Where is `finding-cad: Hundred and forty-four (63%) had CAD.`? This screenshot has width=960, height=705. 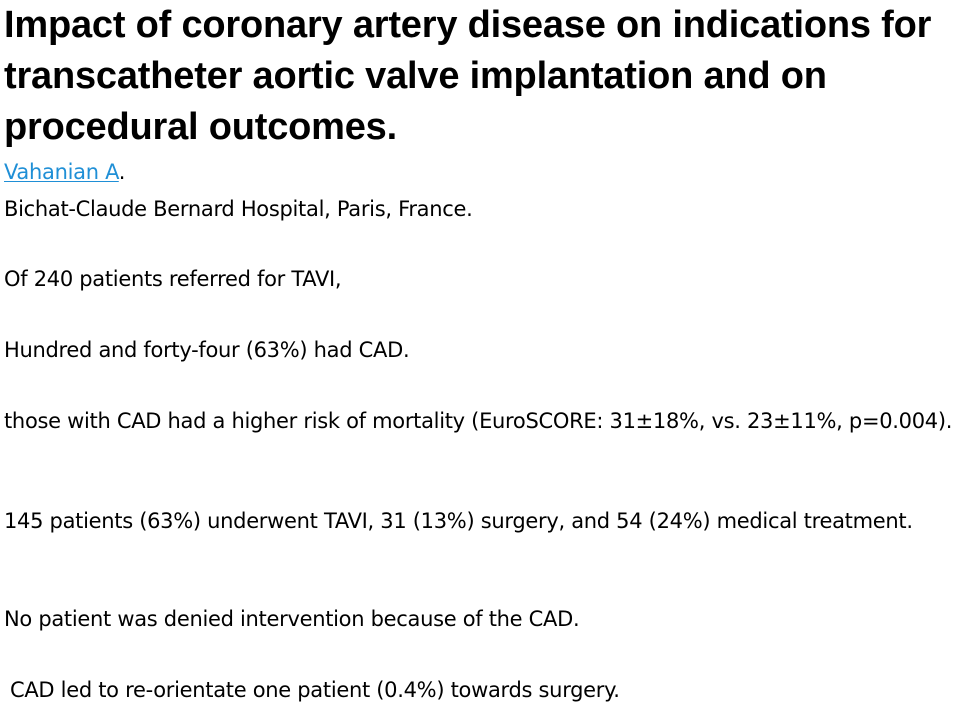
finding-cad: Hundred and forty-four (63%) had CAD. is located at coordinates (207, 350).